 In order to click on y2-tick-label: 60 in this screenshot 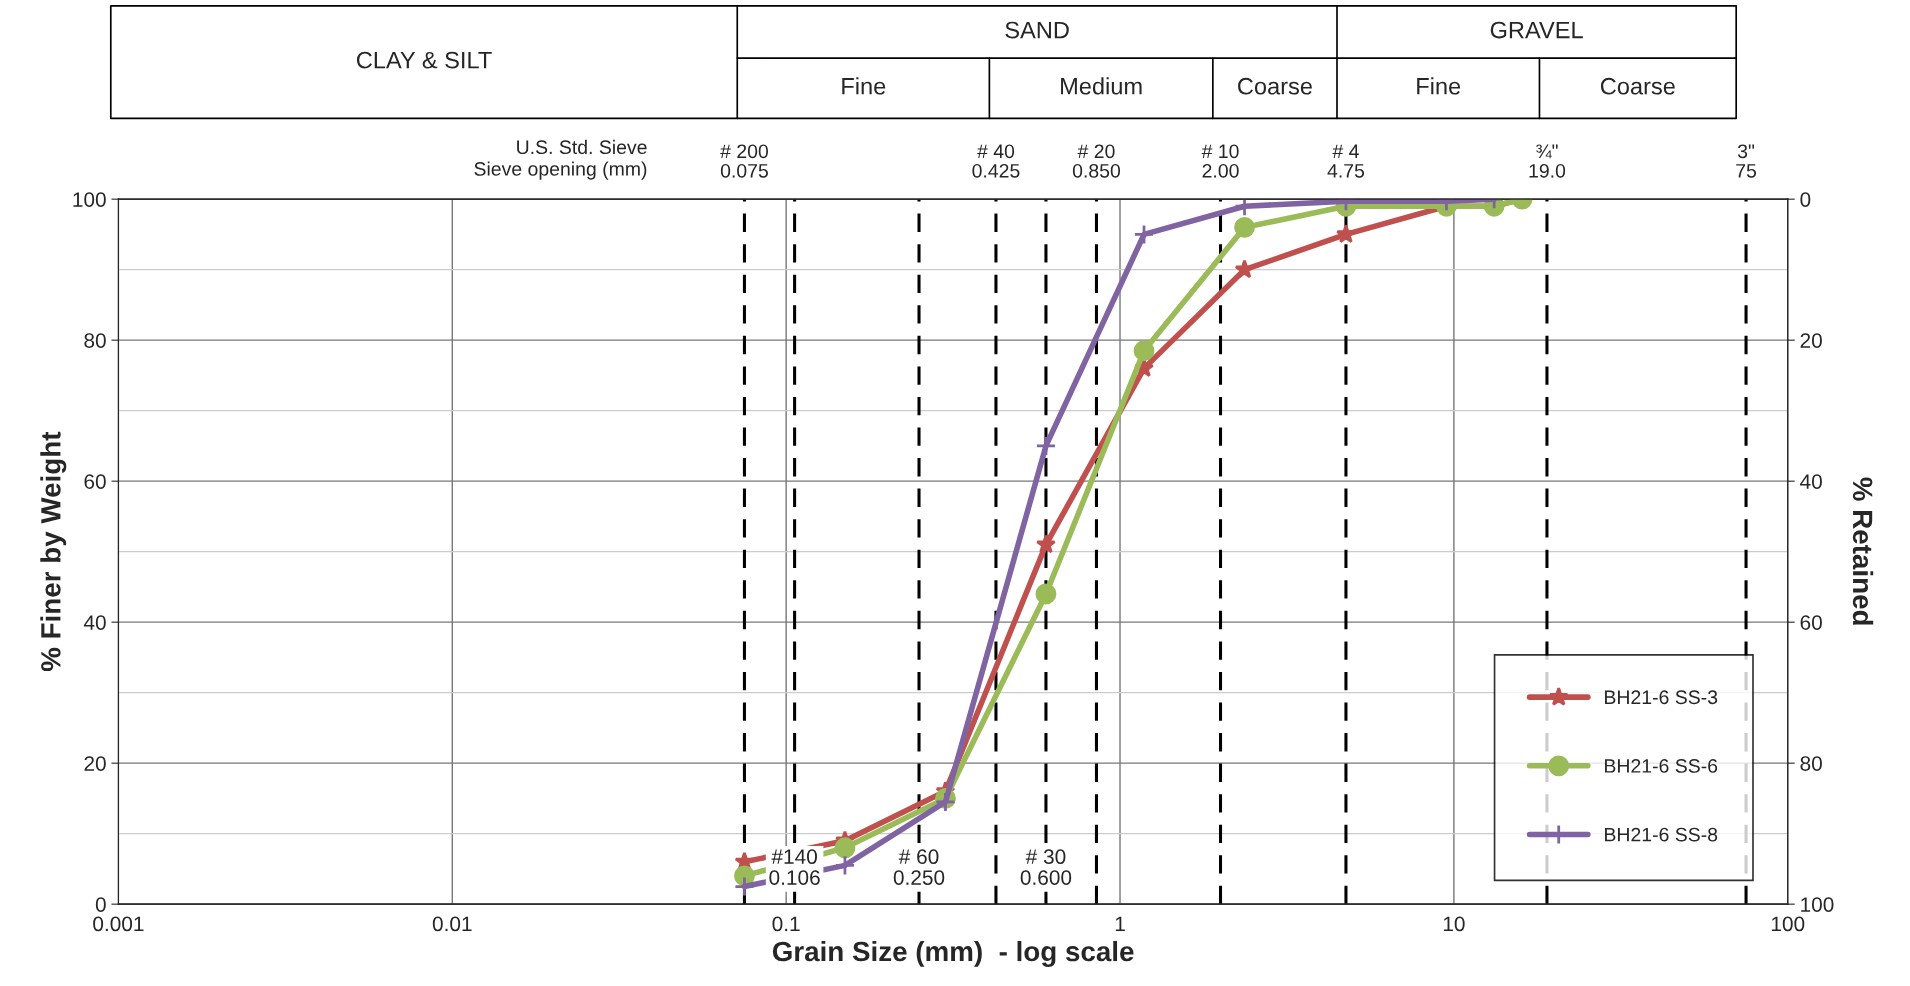, I will do `click(1811, 622)`.